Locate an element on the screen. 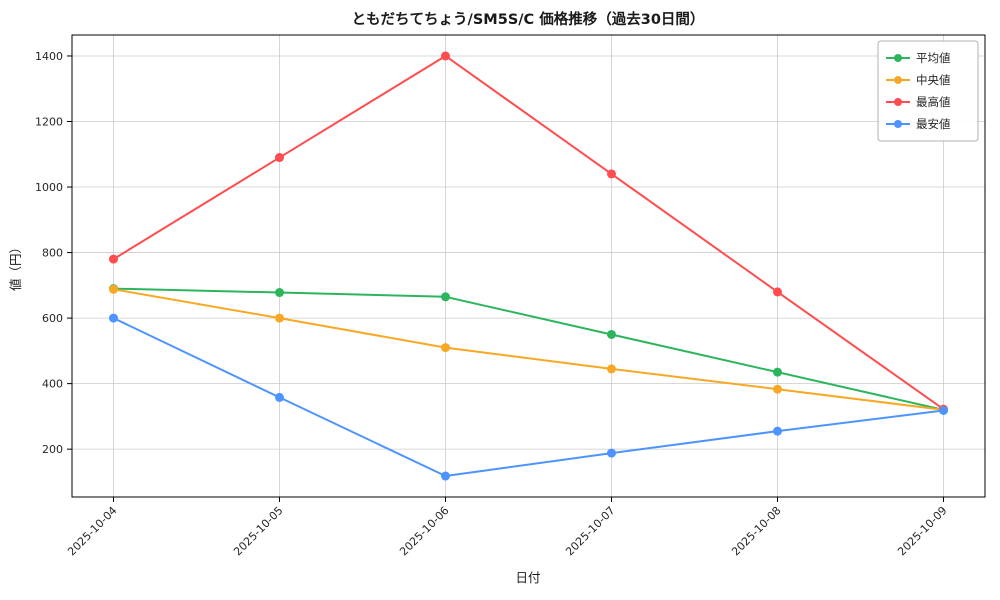 The width and height of the screenshot is (1000, 600). y-tick-label: 200 is located at coordinates (52, 449).